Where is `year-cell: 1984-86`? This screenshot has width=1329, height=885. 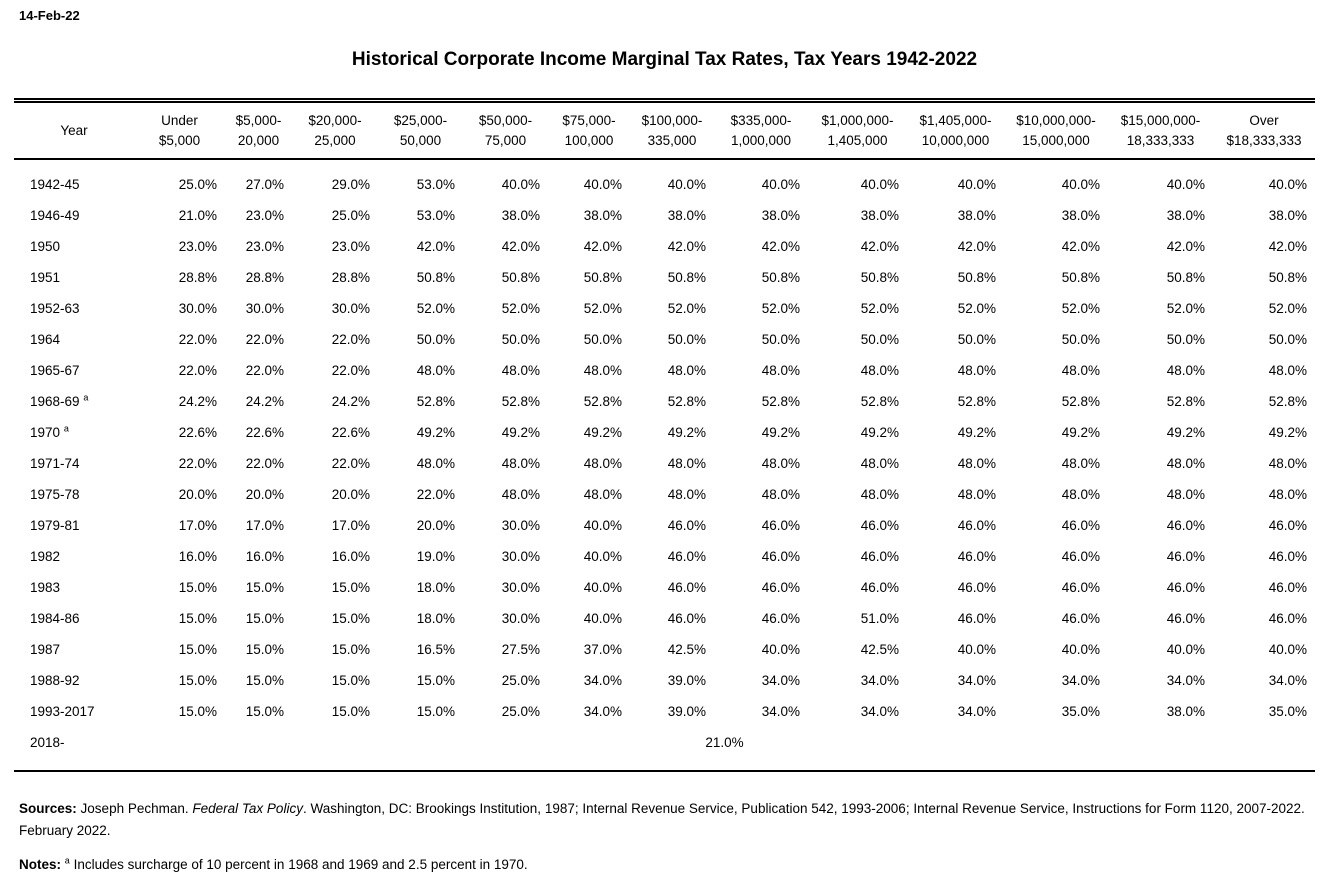 year-cell: 1984-86 is located at coordinates (55, 619).